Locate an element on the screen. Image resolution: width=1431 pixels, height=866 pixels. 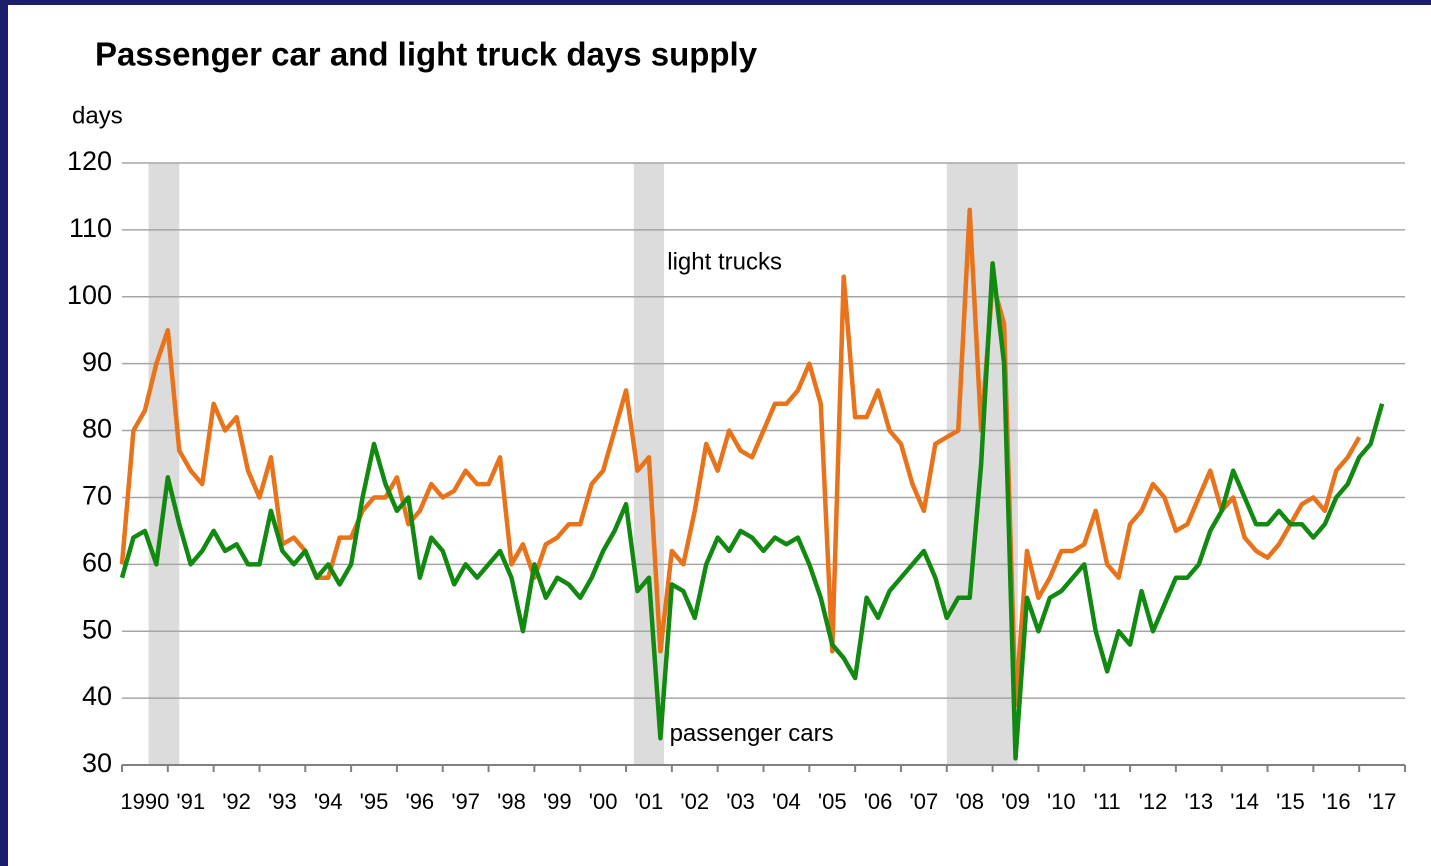
y-tick-label: 80 is located at coordinates (97, 429).